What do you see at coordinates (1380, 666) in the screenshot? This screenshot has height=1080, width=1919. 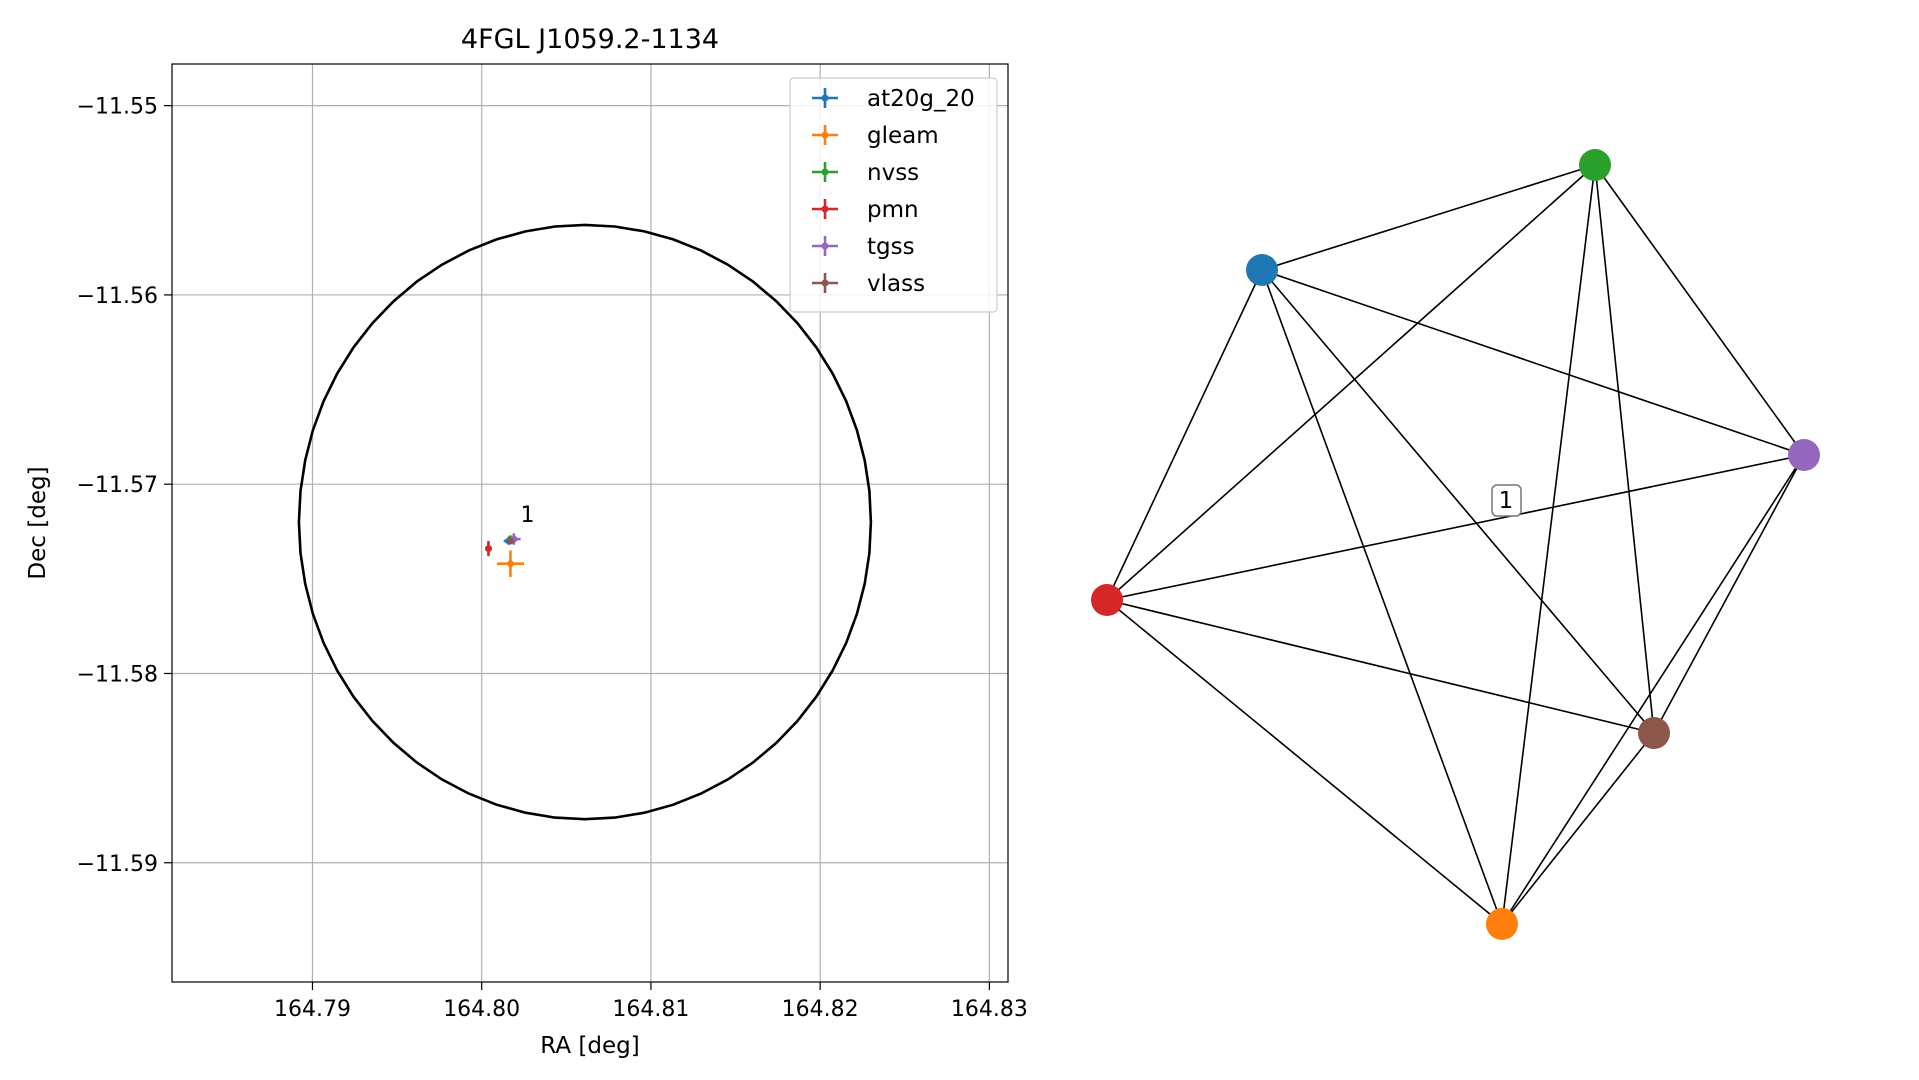 I see `edge-pmn-vlass` at bounding box center [1380, 666].